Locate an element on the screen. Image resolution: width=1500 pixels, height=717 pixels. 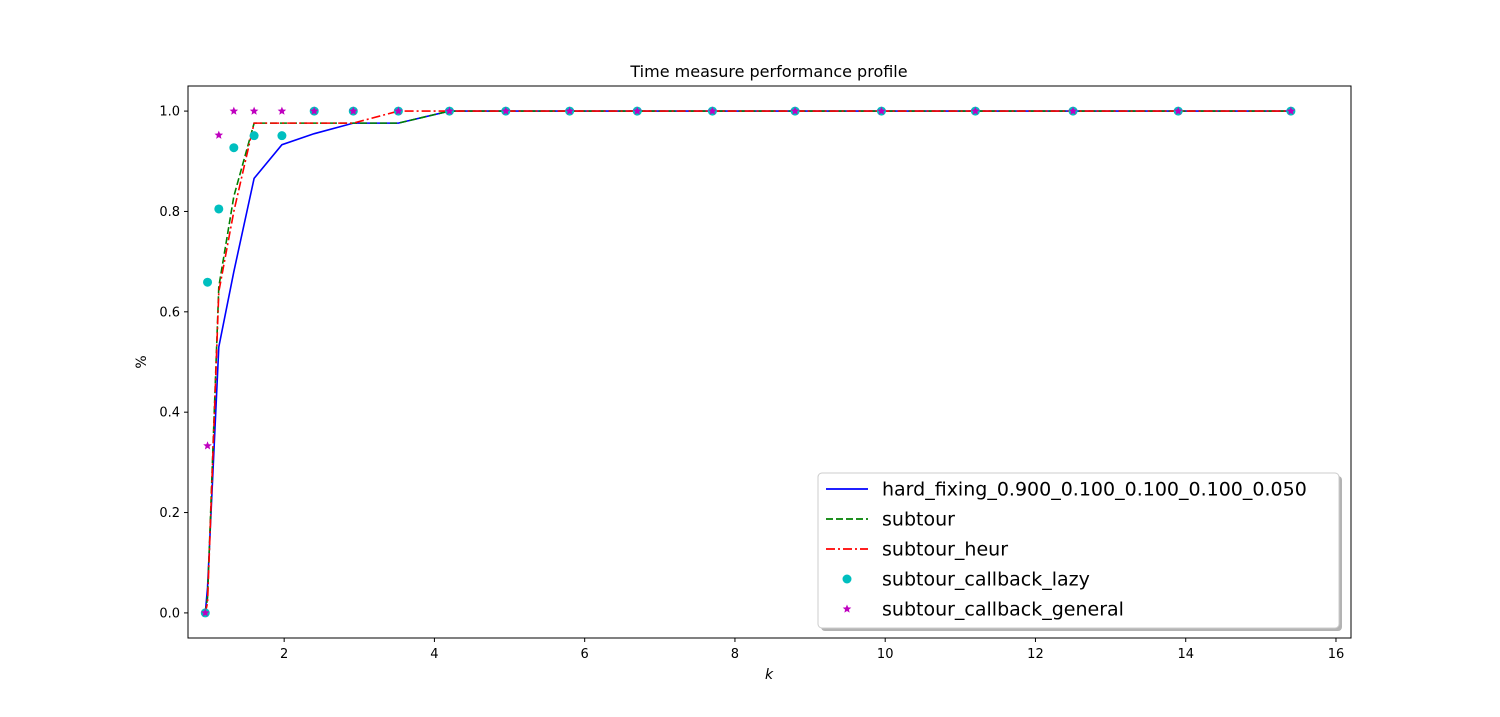
y-tick-label: 0.4 is located at coordinates (169, 413).